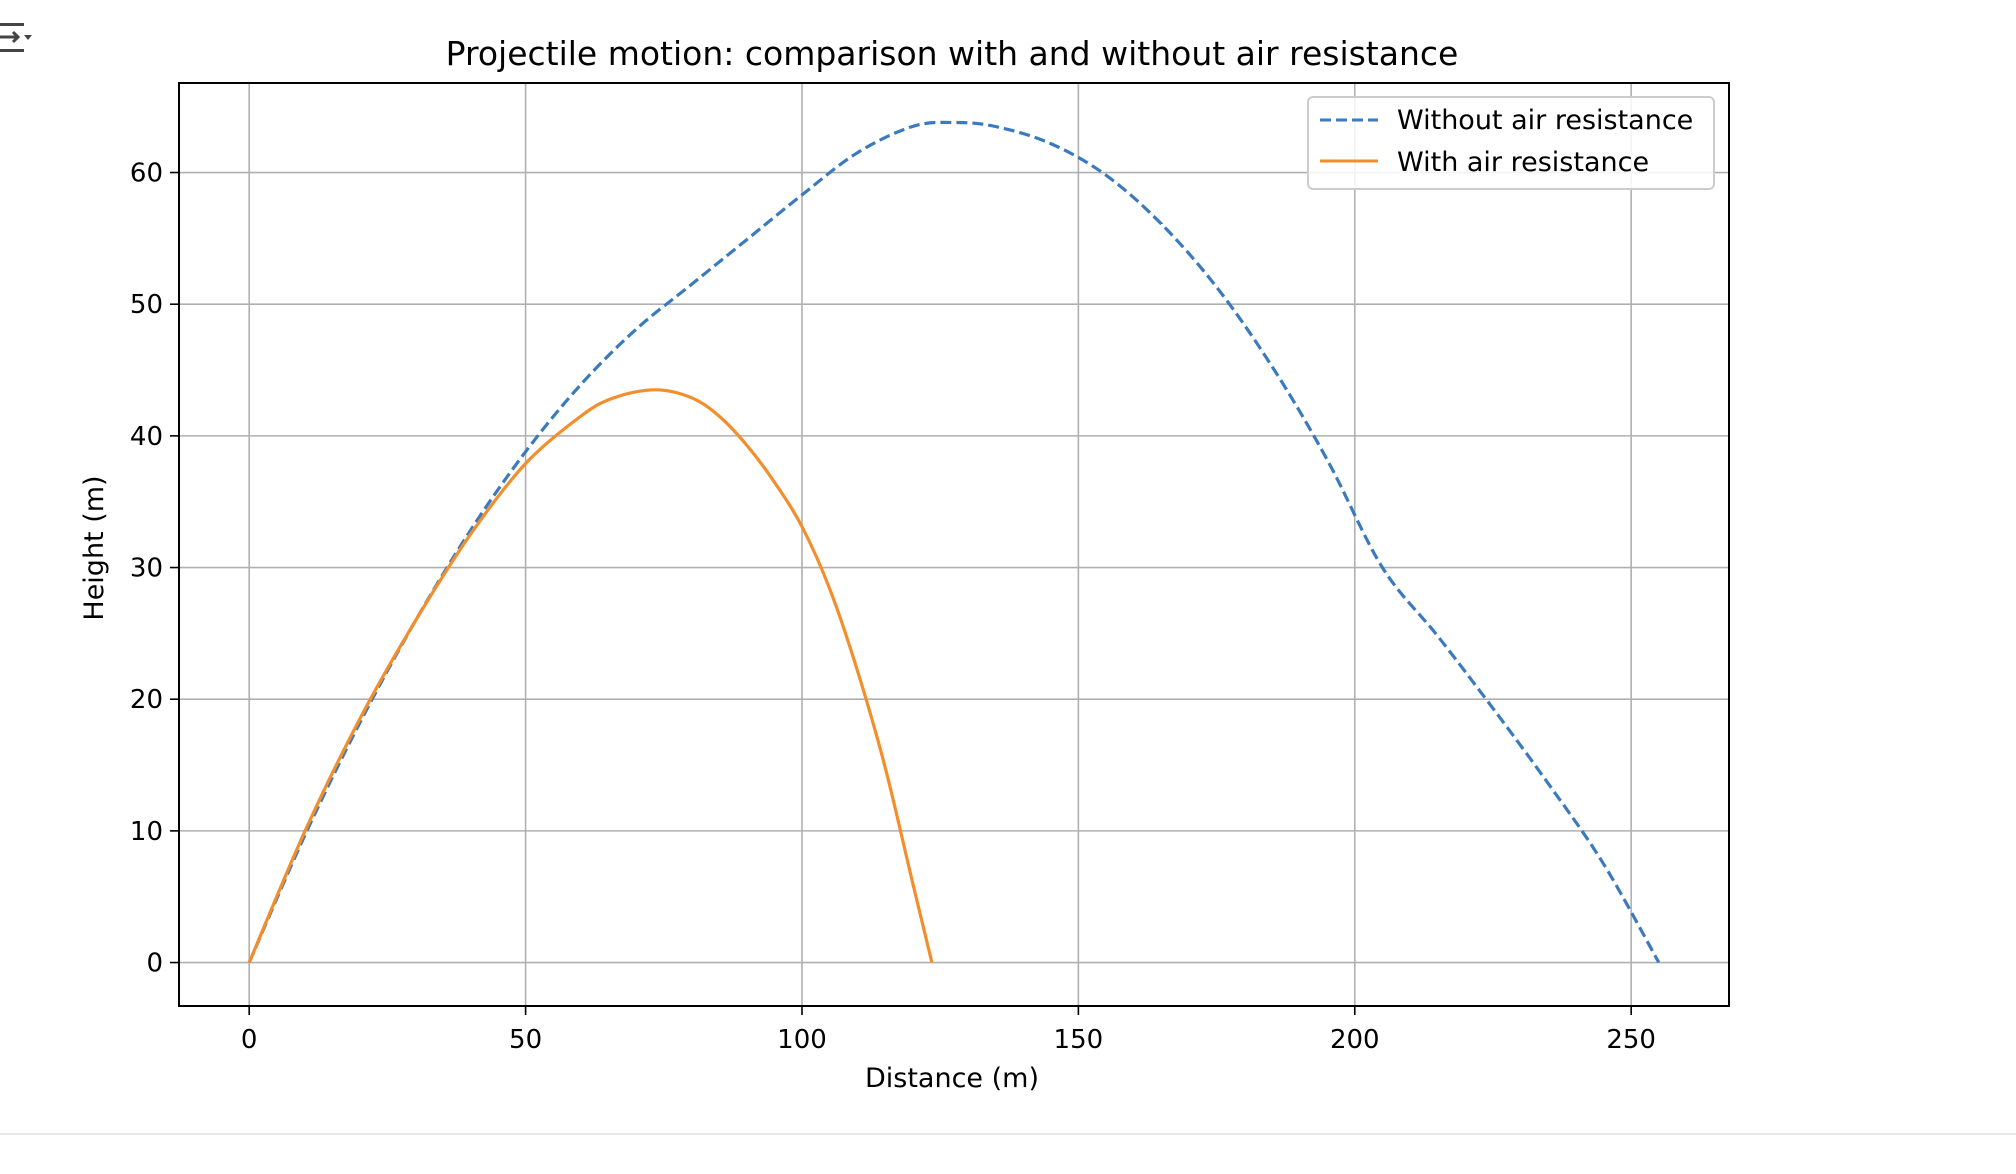 The width and height of the screenshot is (2016, 1174). What do you see at coordinates (1008, 1134) in the screenshot?
I see `cell-bottom-border` at bounding box center [1008, 1134].